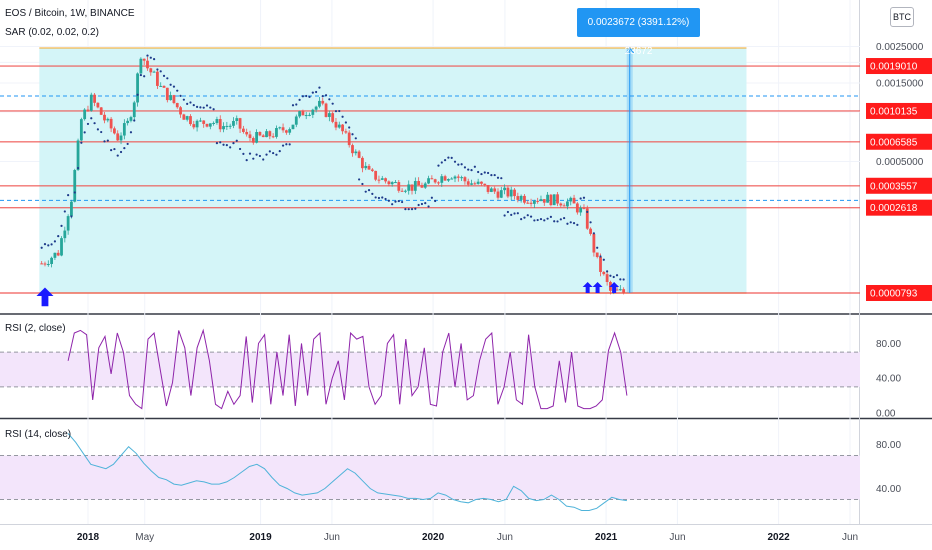 The height and width of the screenshot is (550, 932). I want to click on rsi-2-pane, so click(430, 369).